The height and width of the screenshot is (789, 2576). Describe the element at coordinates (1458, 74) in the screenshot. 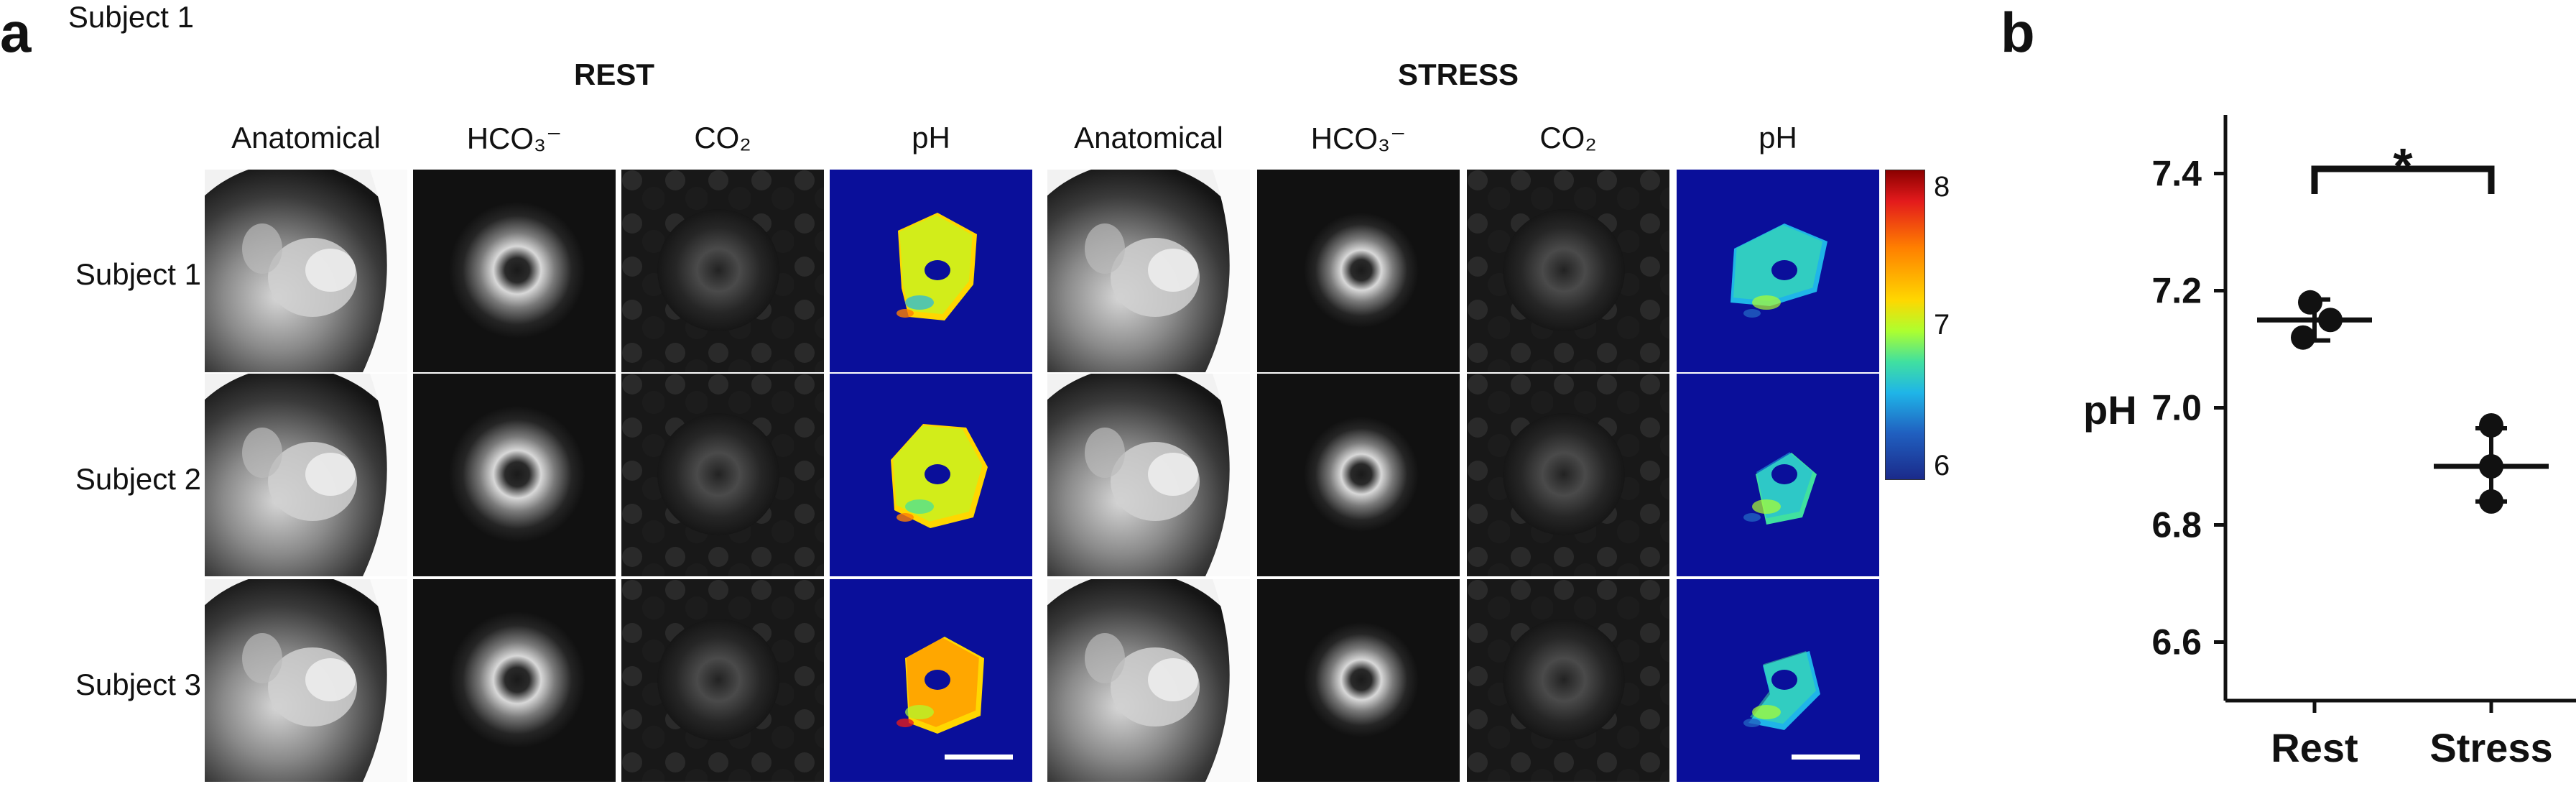

I see `stress-header: STRESS` at that location.